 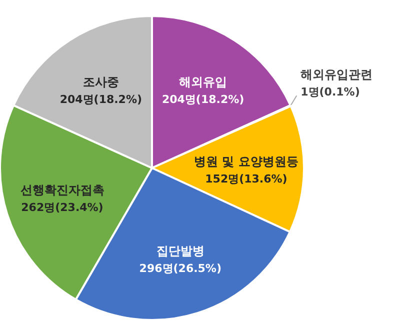 I want to click on slice-label: 병원 및 요양병원등, so click(x=246, y=161).